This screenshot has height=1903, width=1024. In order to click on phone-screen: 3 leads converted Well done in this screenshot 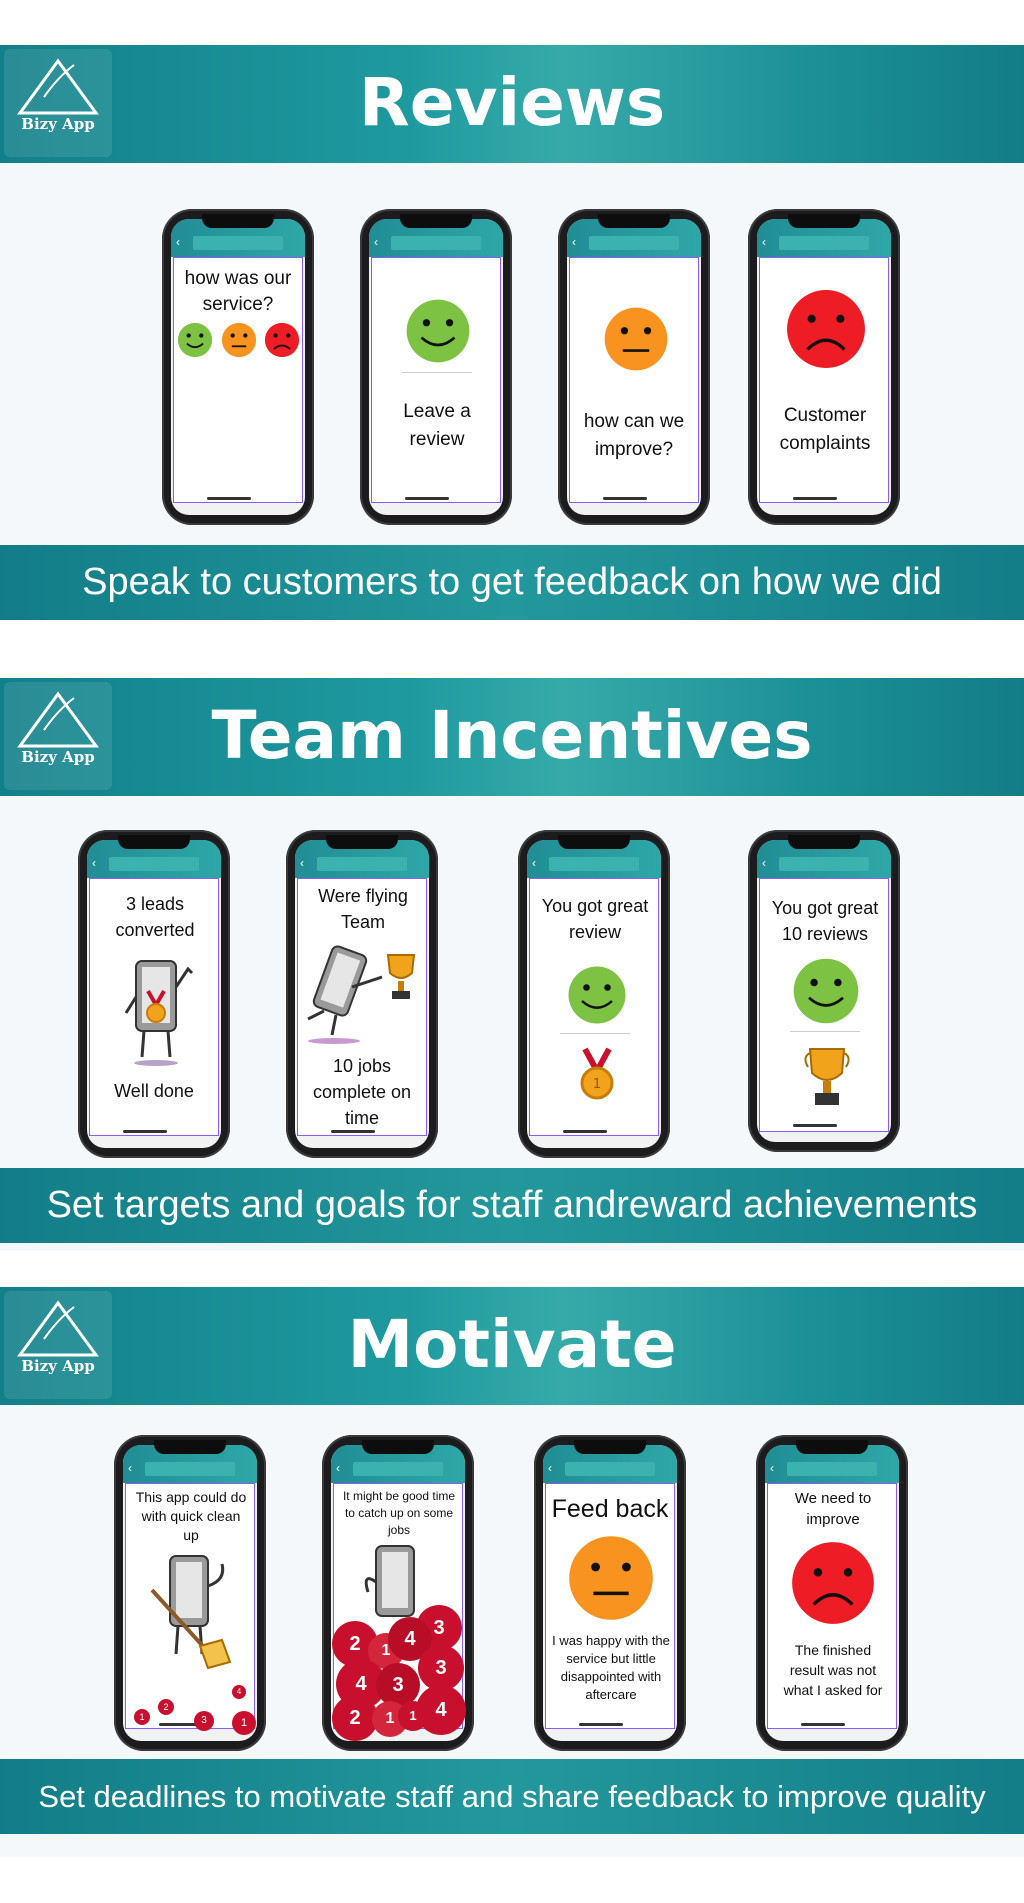, I will do `click(154, 1007)`.